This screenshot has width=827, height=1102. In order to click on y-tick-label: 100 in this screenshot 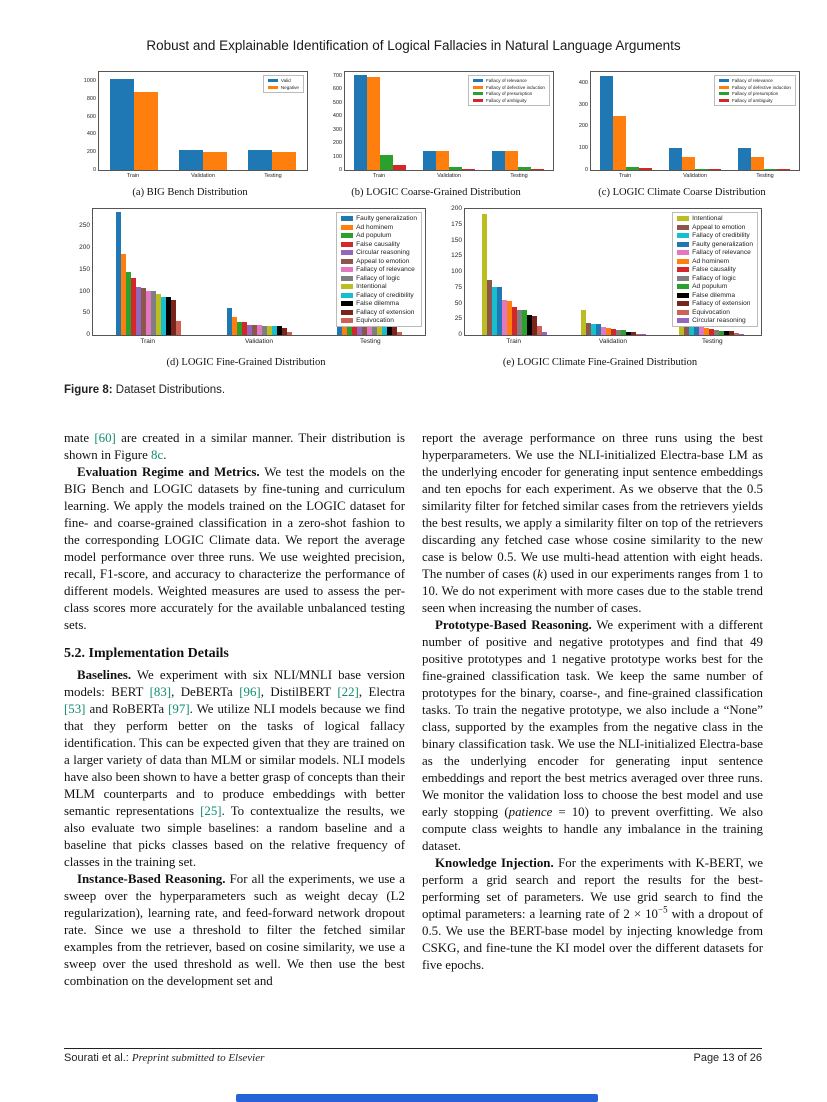, I will do `click(583, 148)`.